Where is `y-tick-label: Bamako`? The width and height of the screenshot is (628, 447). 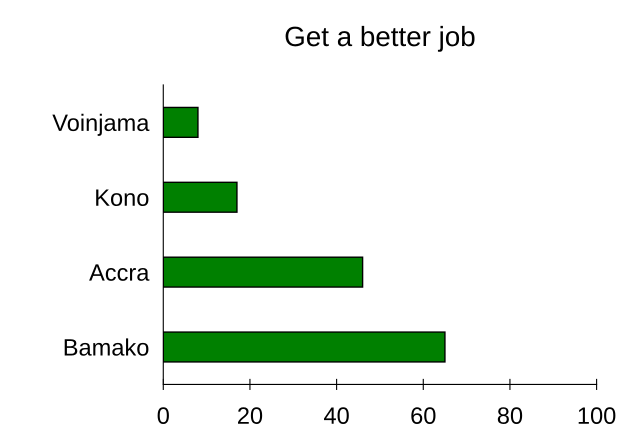 y-tick-label: Bamako is located at coordinates (106, 347).